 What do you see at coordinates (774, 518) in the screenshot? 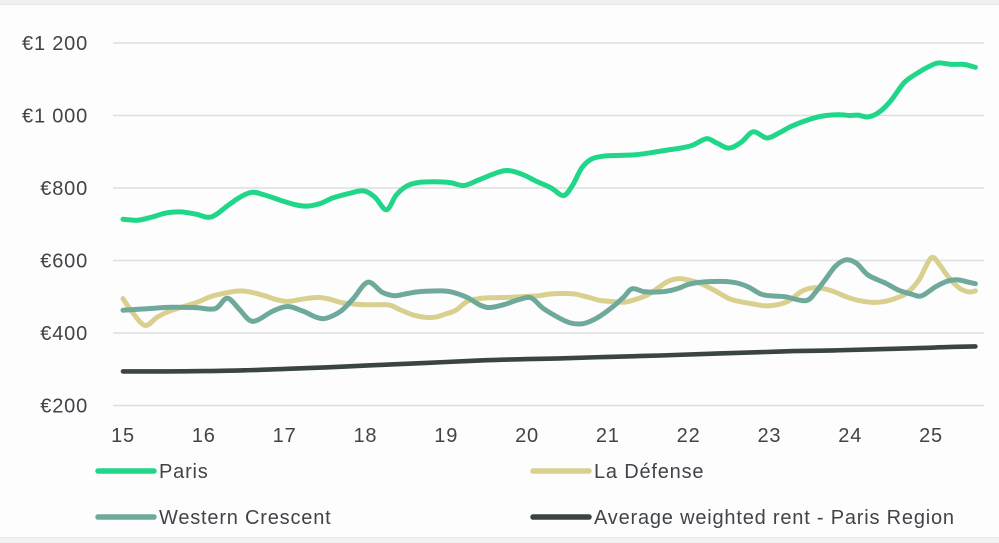
I see `svg-text:Average weighted rent - Paris: Average weighted rent - Paris Region` at bounding box center [774, 518].